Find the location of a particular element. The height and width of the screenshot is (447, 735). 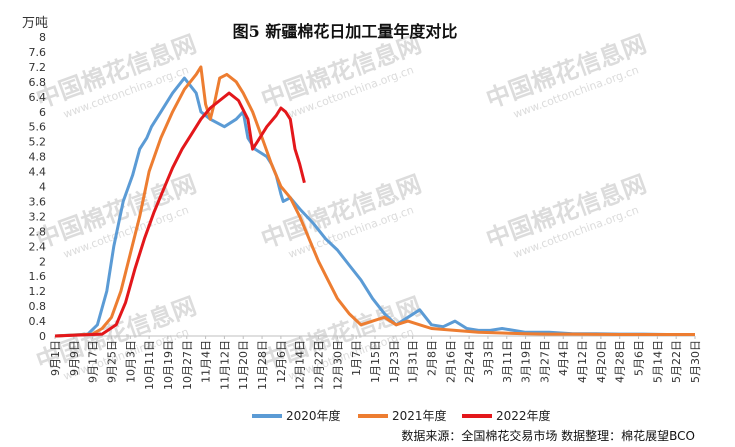

y-tick-label: 7.2 is located at coordinates (38, 67).